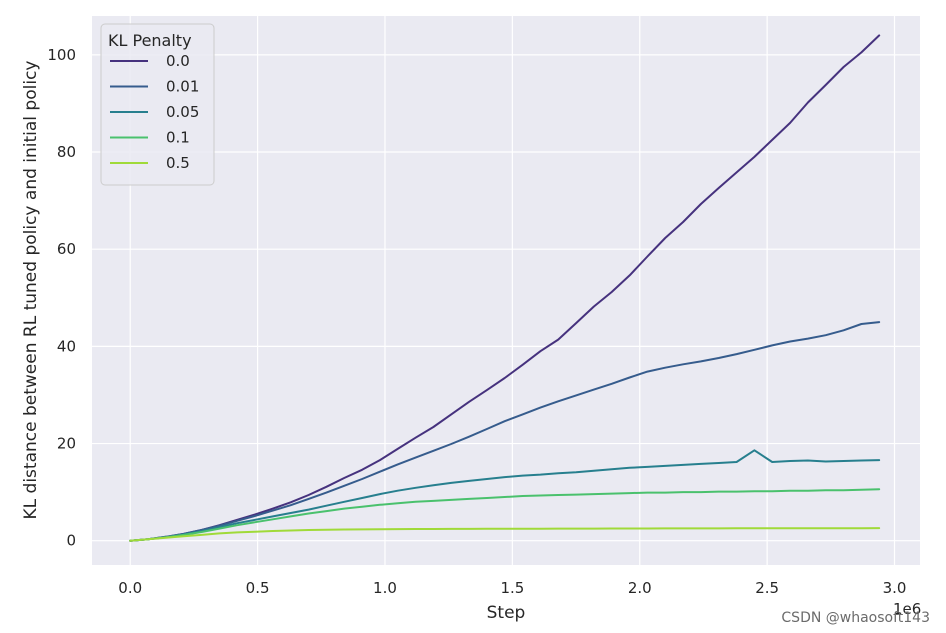 The height and width of the screenshot is (633, 946). What do you see at coordinates (182, 112) in the screenshot?
I see `legend-label: 0.05` at bounding box center [182, 112].